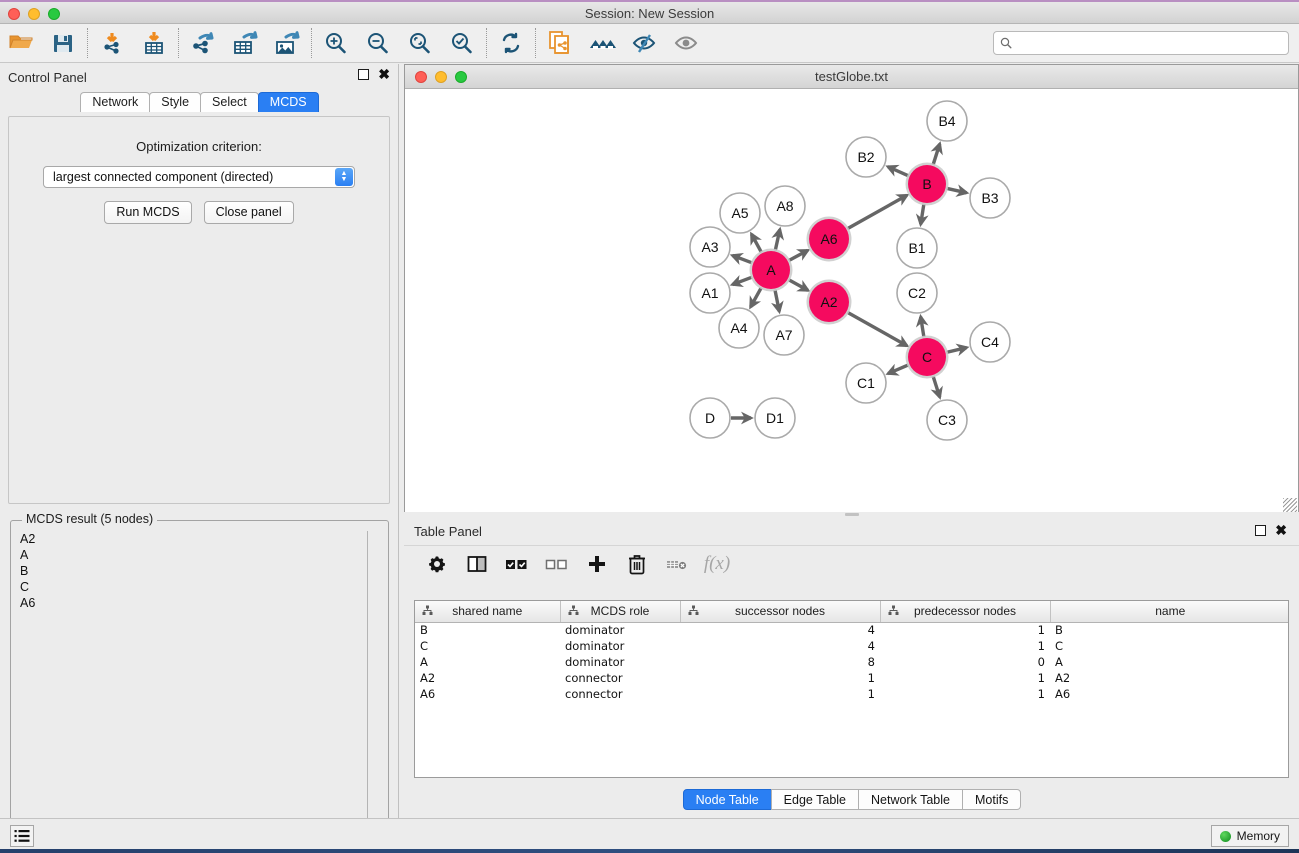 This screenshot has width=1299, height=853. I want to click on cell-predecessor-nodes: 0, so click(1041, 662).